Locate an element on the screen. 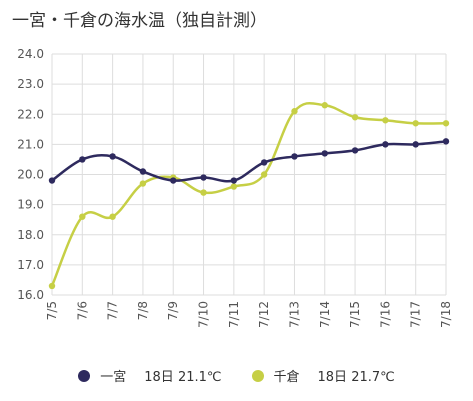 Image resolution: width=473 pixels, height=401 pixels. legend-marker-chikura is located at coordinates (257, 375).